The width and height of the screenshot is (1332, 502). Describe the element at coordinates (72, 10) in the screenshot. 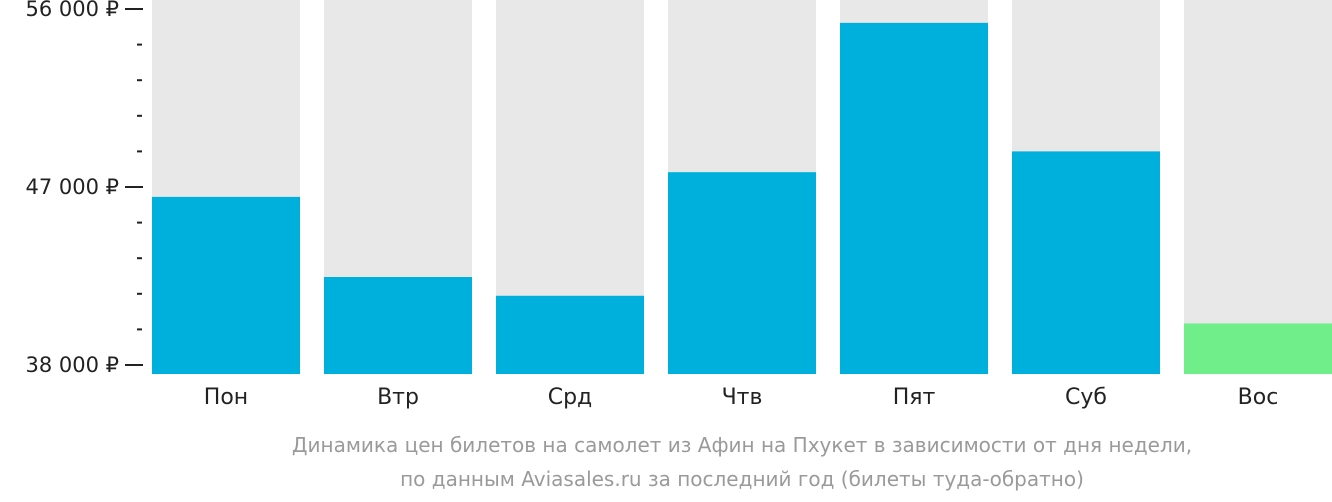

I see `y-tick-label: 56 000 ₽` at that location.